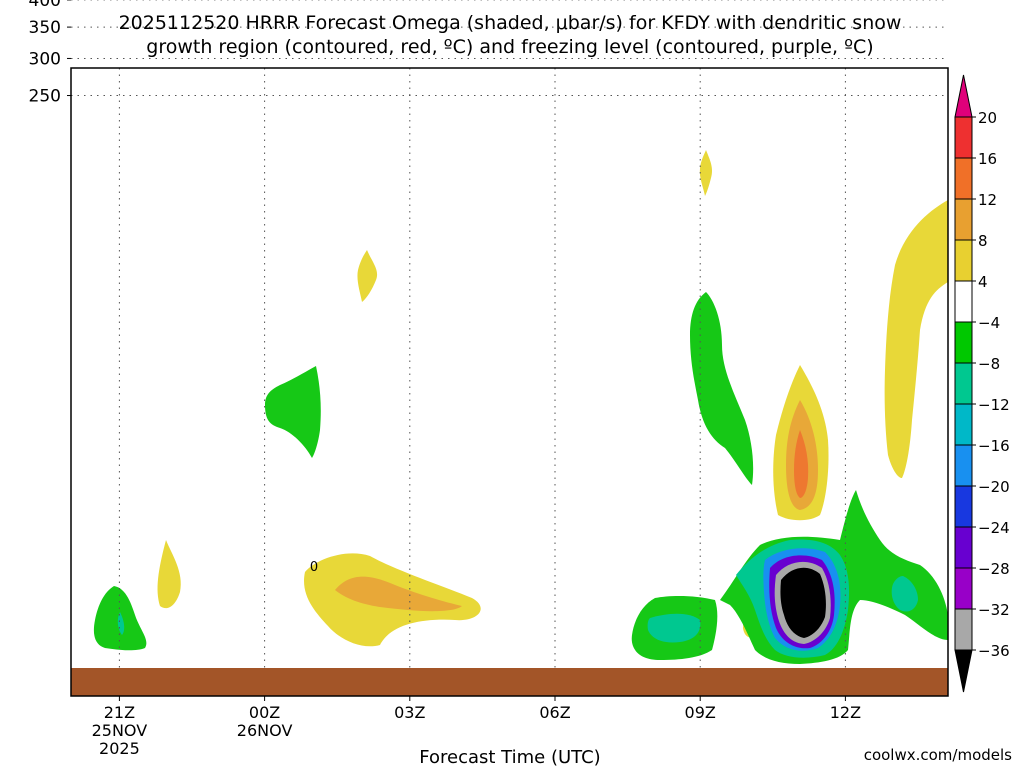 The width and height of the screenshot is (1024, 768). What do you see at coordinates (994, 405) in the screenshot?
I see `colorbar-label: −12` at bounding box center [994, 405].